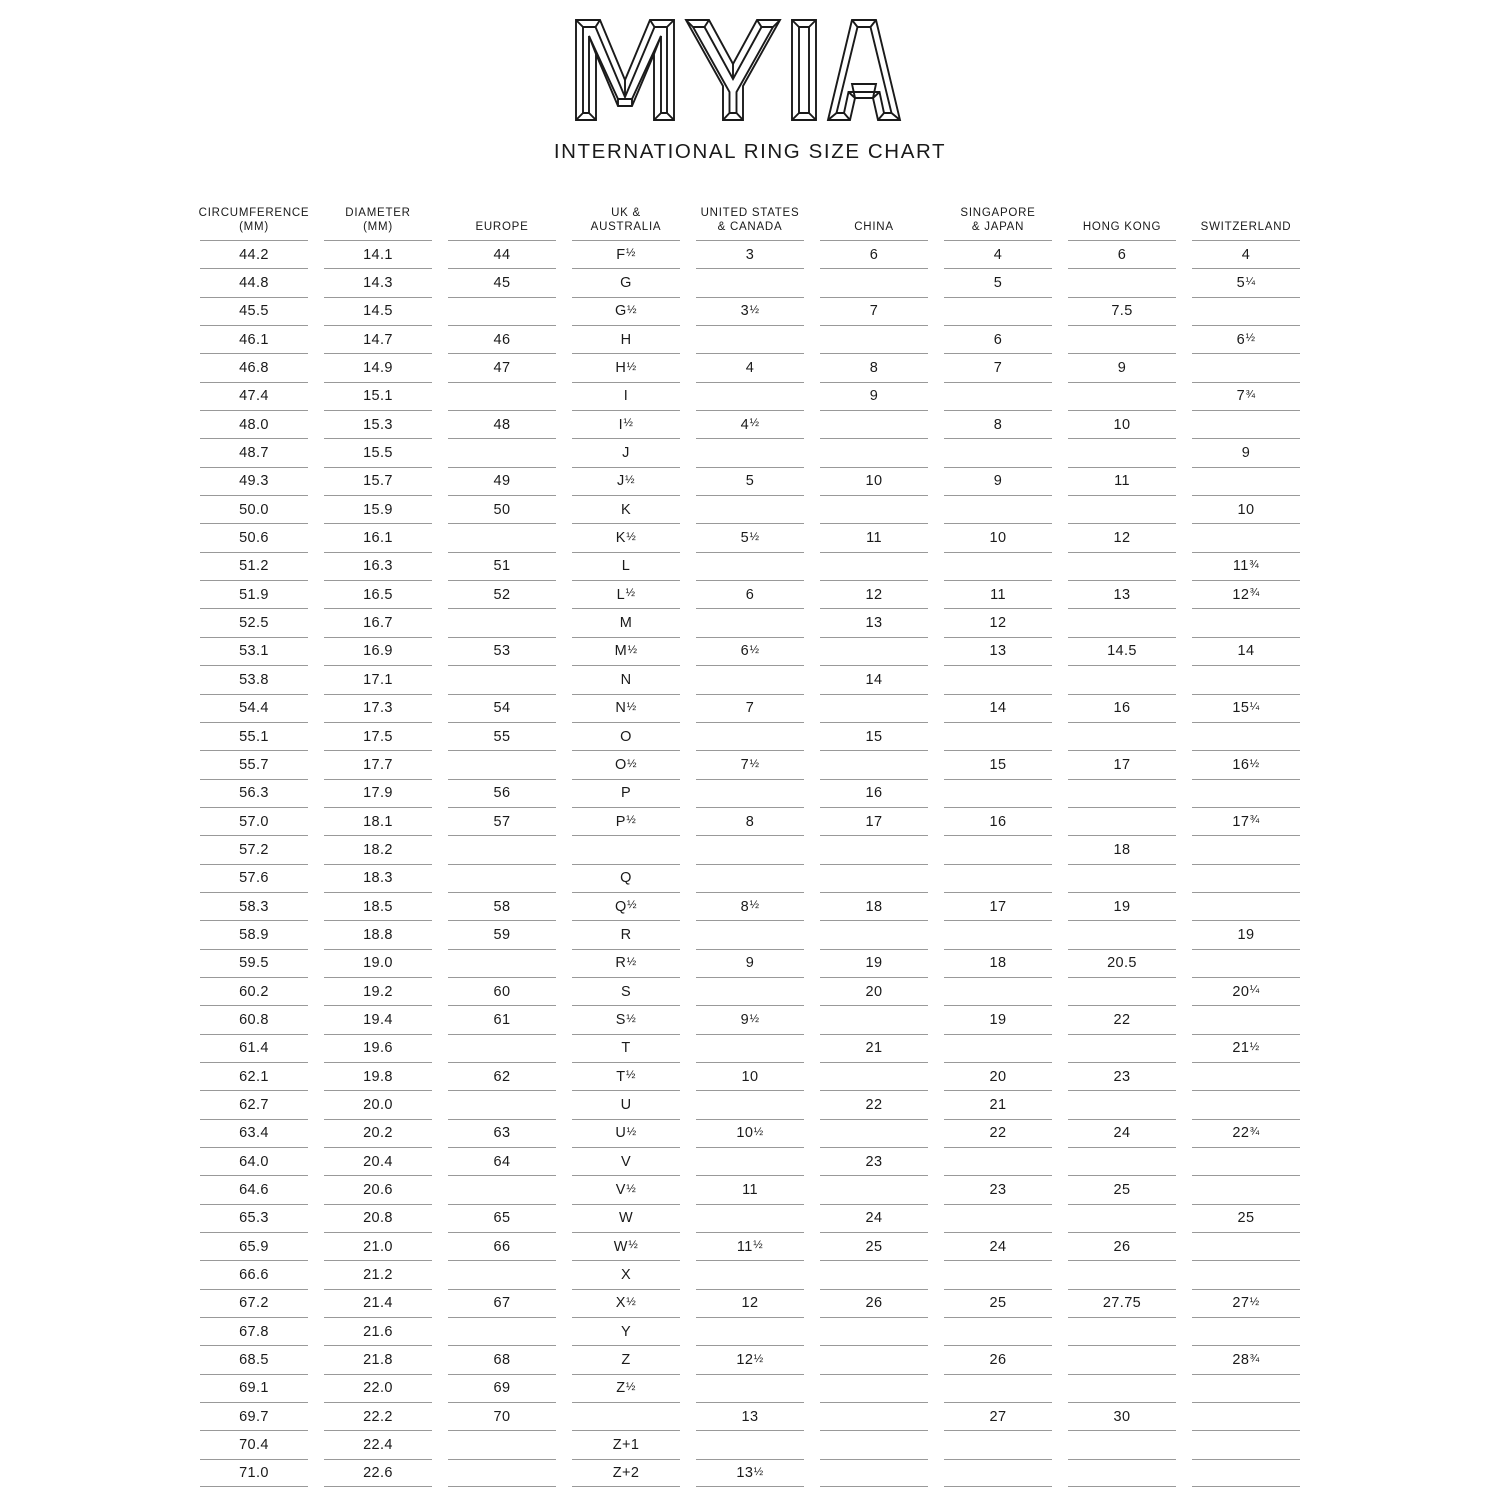  I want to click on cell-diameter-15: 16.9, so click(378, 650).